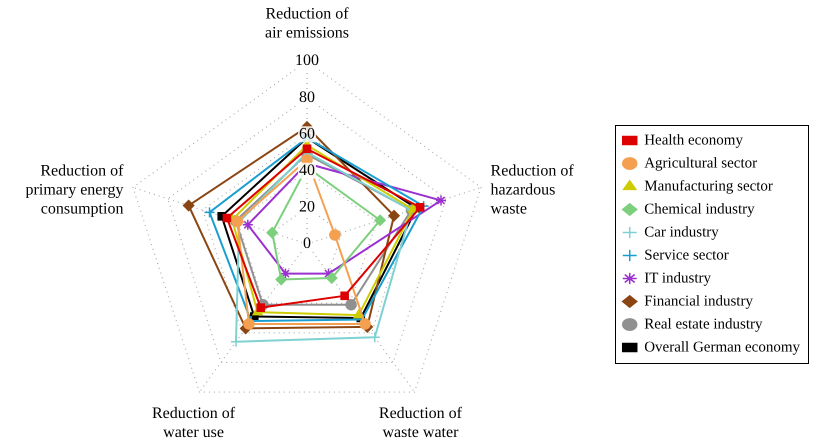  What do you see at coordinates (307, 243) in the screenshot?
I see `y-tick-label: 0` at bounding box center [307, 243].